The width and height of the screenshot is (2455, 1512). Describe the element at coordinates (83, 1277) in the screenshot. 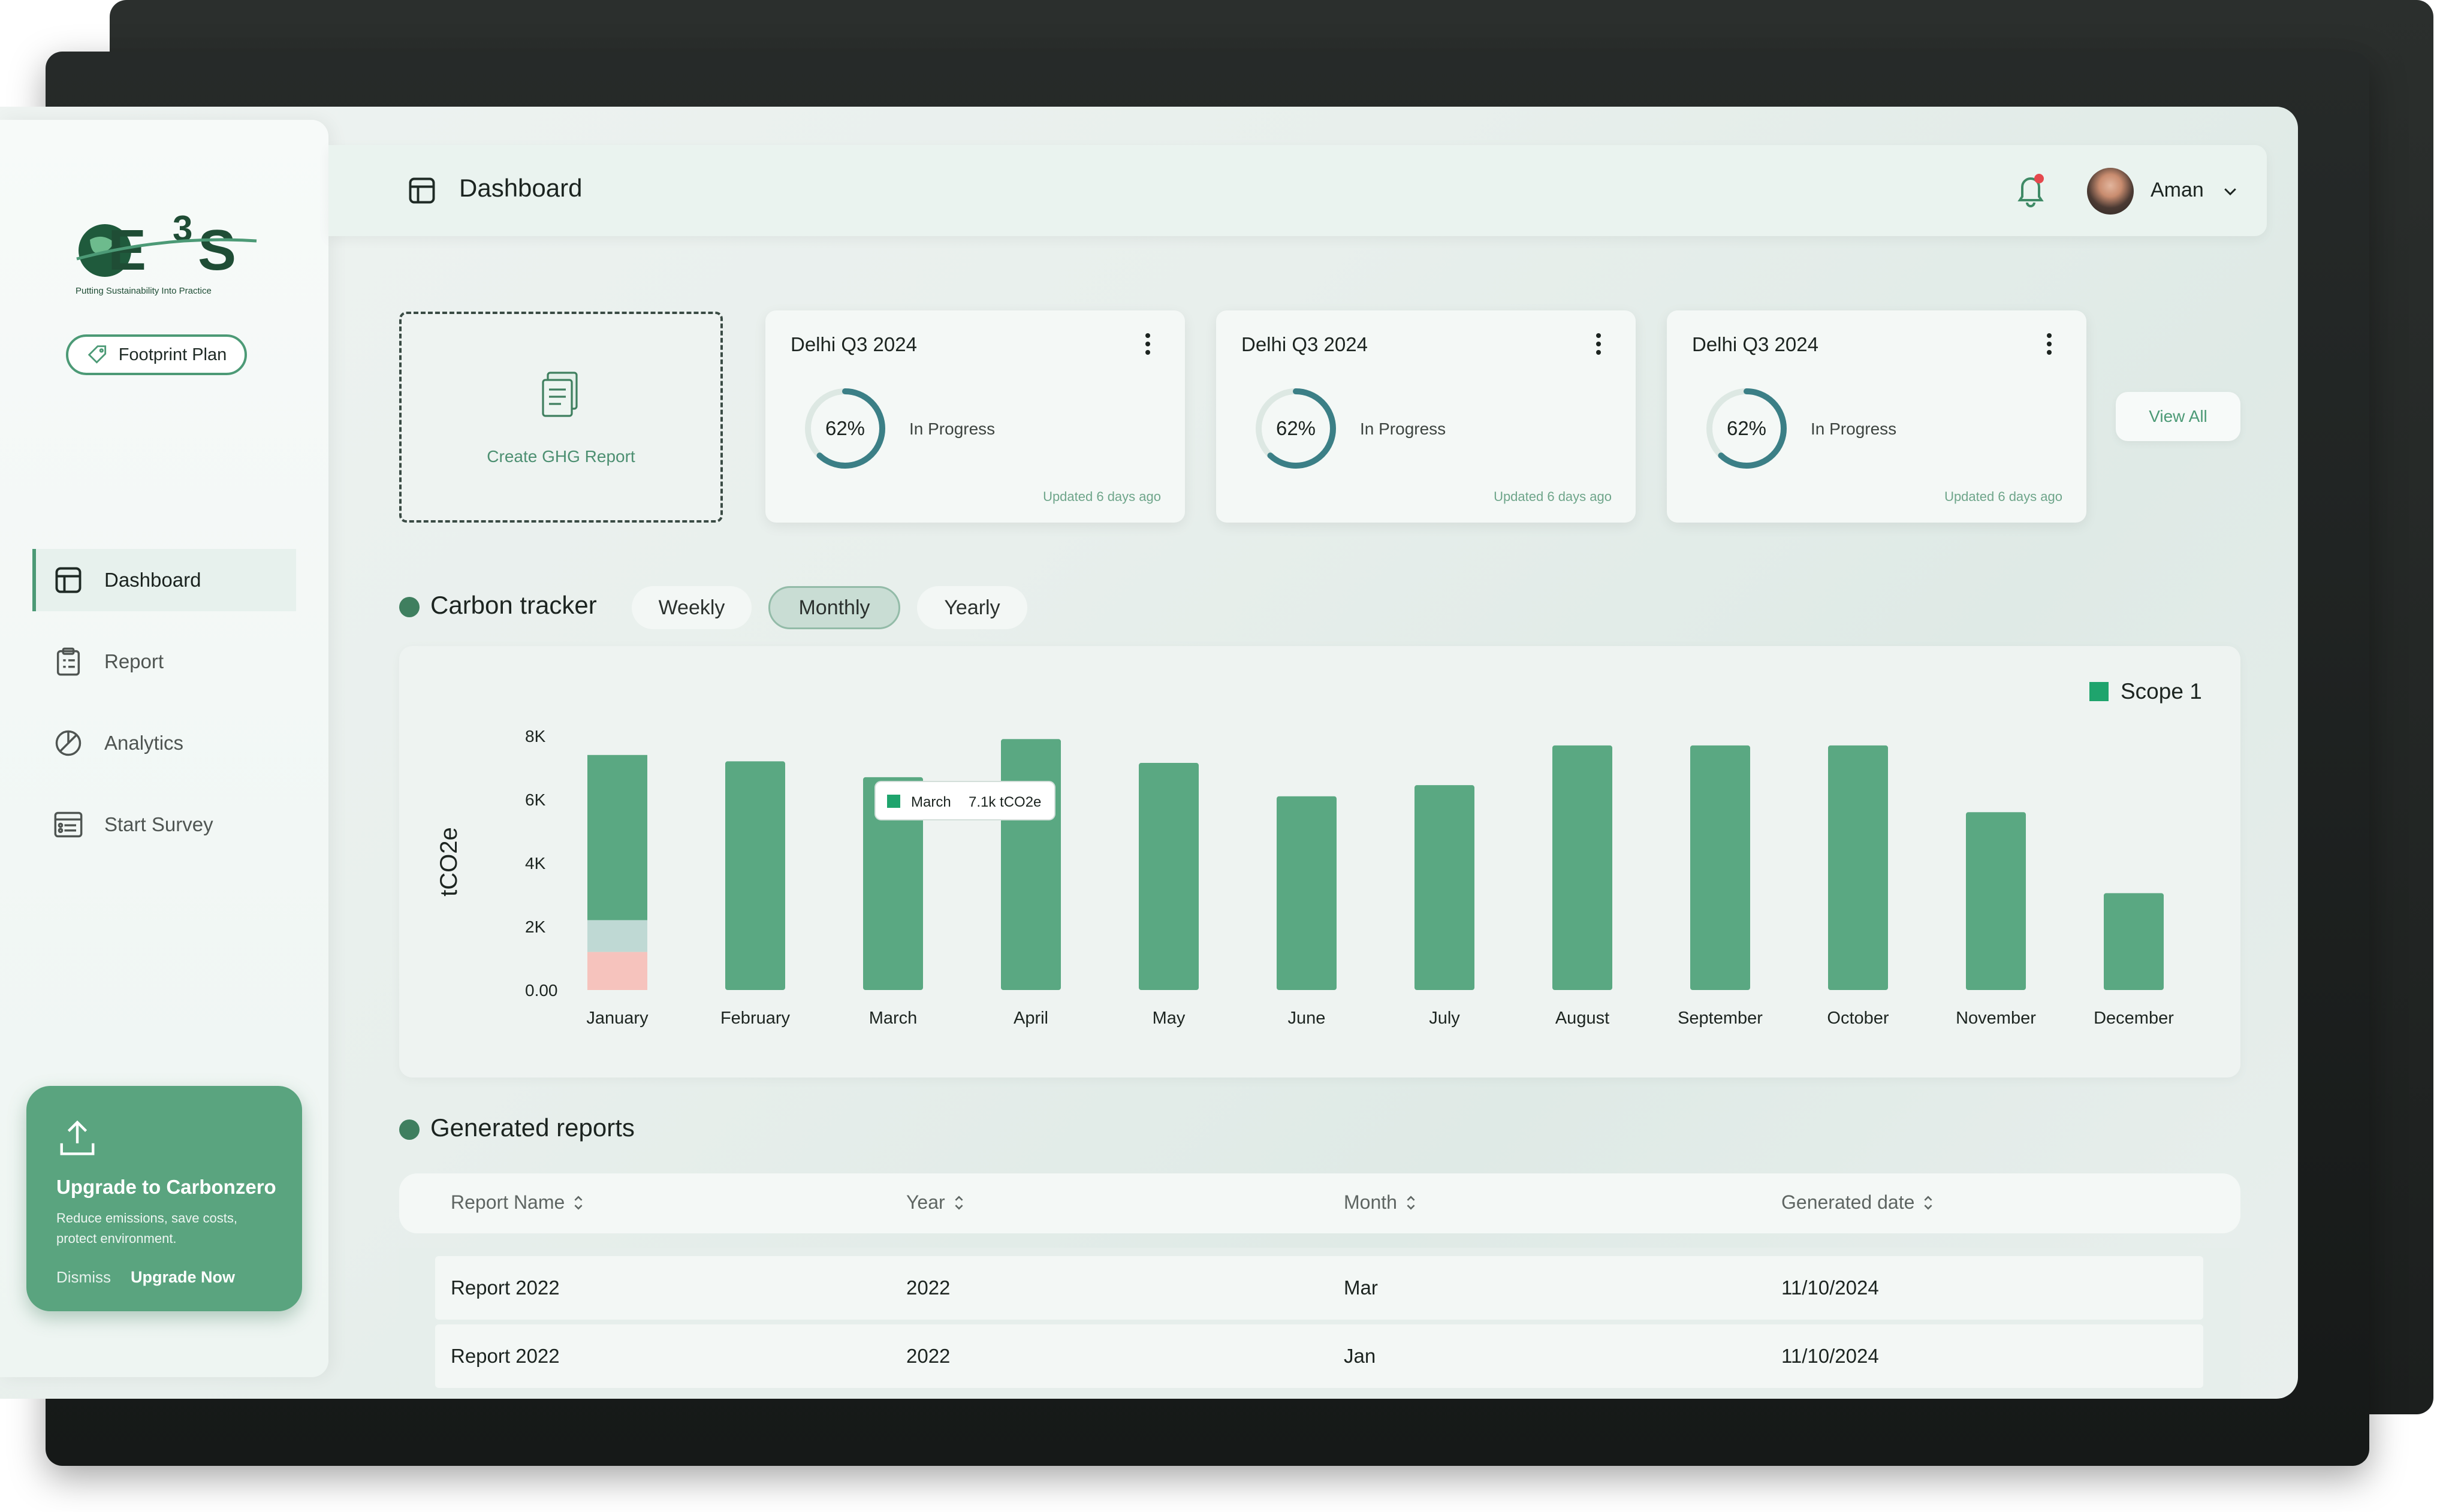

I see `dismiss-button: Dismiss` at that location.